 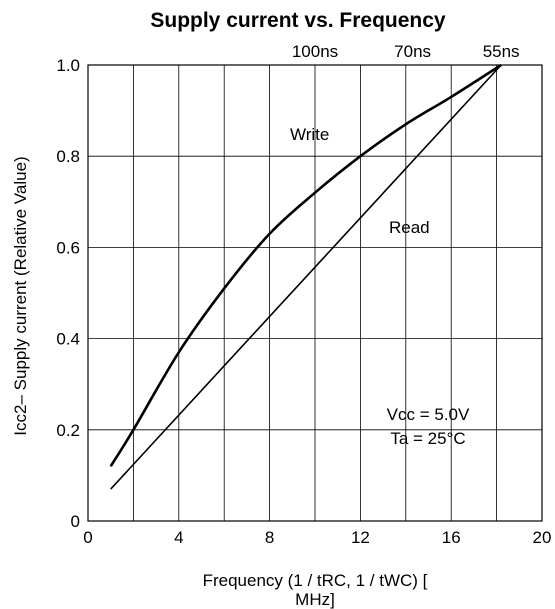 I want to click on series-label-write: Write, so click(x=309, y=134).